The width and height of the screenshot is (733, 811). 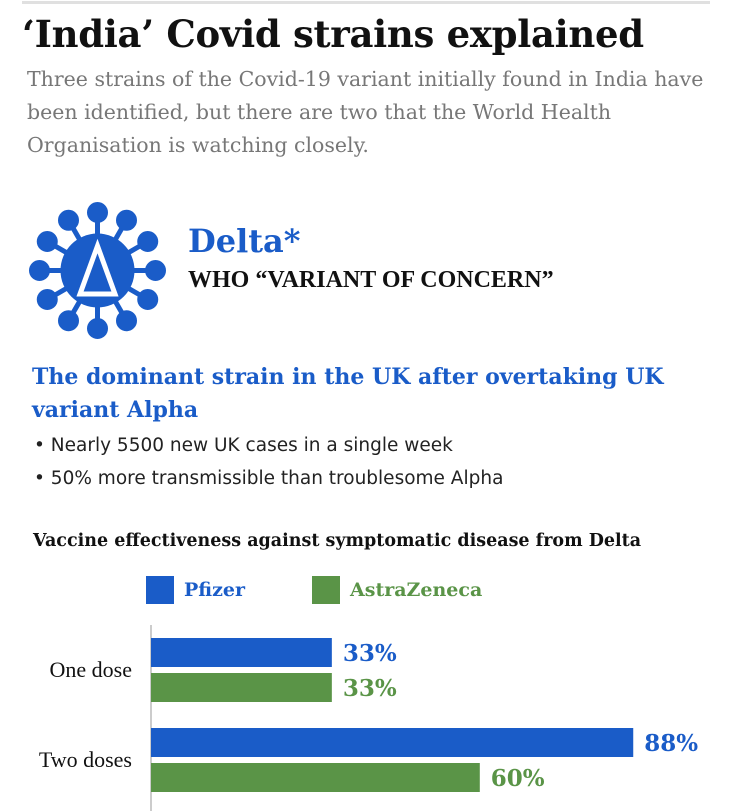 What do you see at coordinates (97, 270) in the screenshot?
I see `coronavirus-delta-icon` at bounding box center [97, 270].